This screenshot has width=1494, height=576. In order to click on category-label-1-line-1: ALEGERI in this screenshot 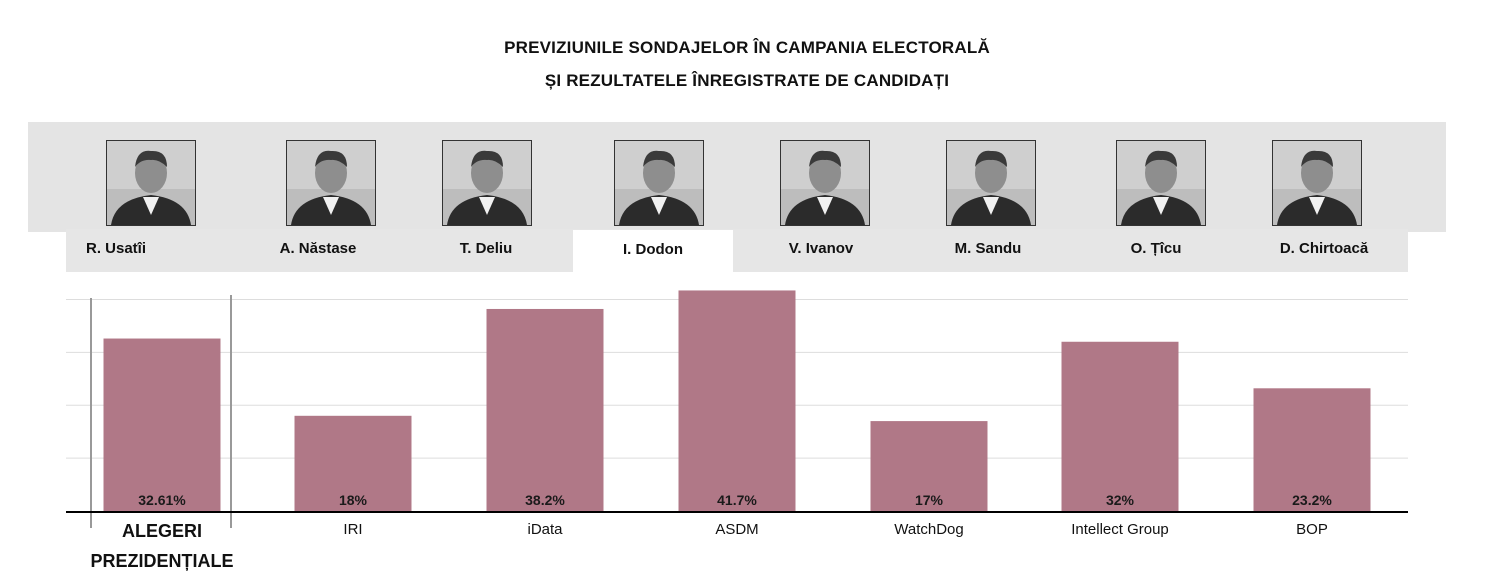, I will do `click(162, 531)`.